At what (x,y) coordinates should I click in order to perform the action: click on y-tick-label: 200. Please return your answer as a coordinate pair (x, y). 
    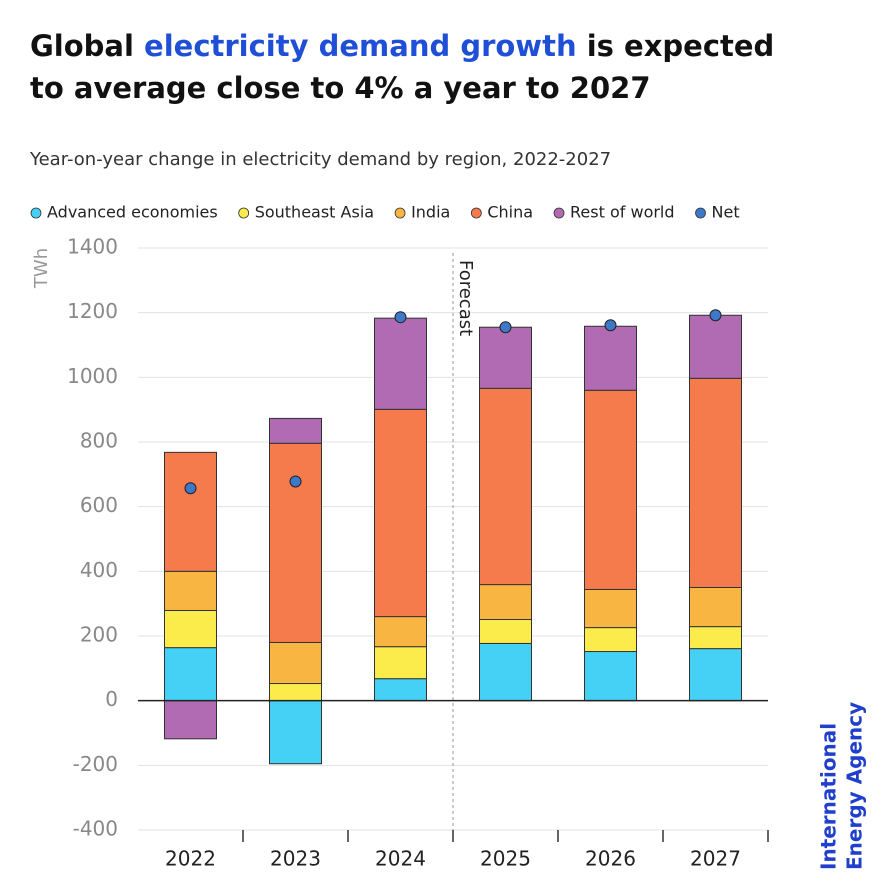
    Looking at the image, I should click on (99, 635).